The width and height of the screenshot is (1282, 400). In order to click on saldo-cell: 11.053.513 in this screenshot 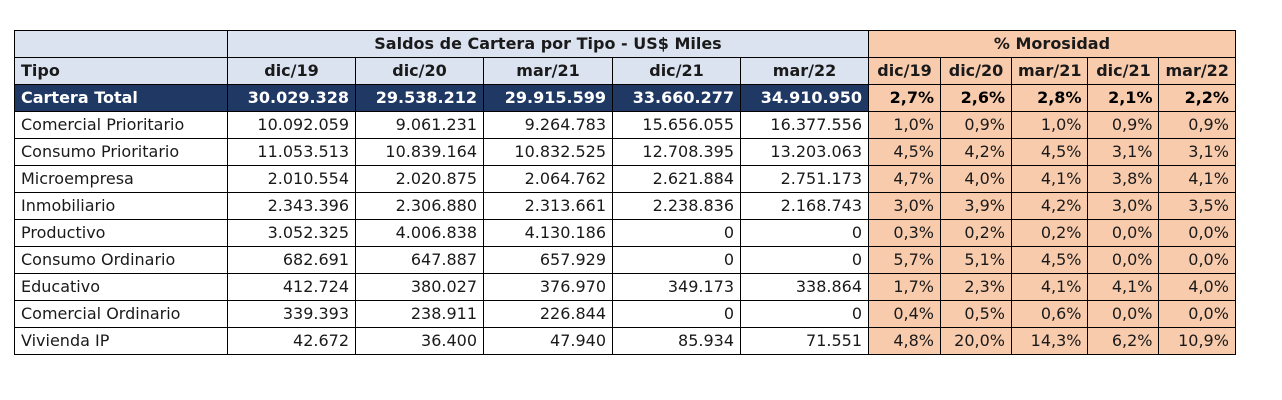, I will do `click(291, 152)`.